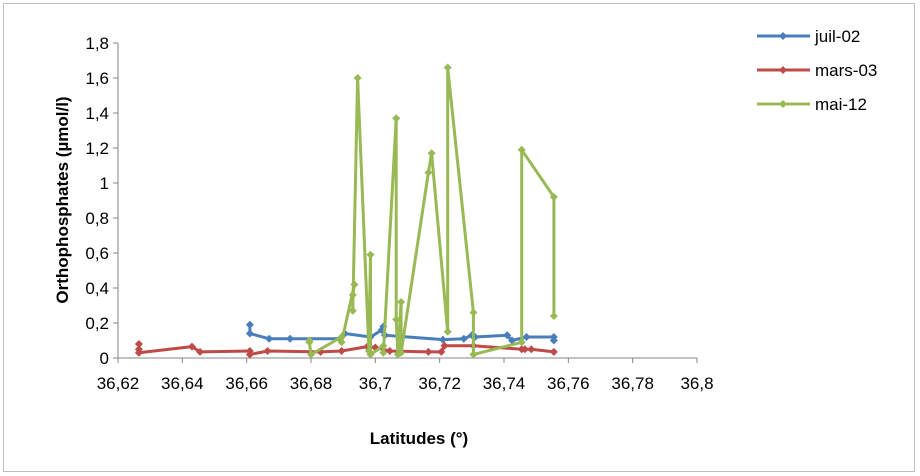  What do you see at coordinates (97, 288) in the screenshot?
I see `y-tick-label: 0,4` at bounding box center [97, 288].